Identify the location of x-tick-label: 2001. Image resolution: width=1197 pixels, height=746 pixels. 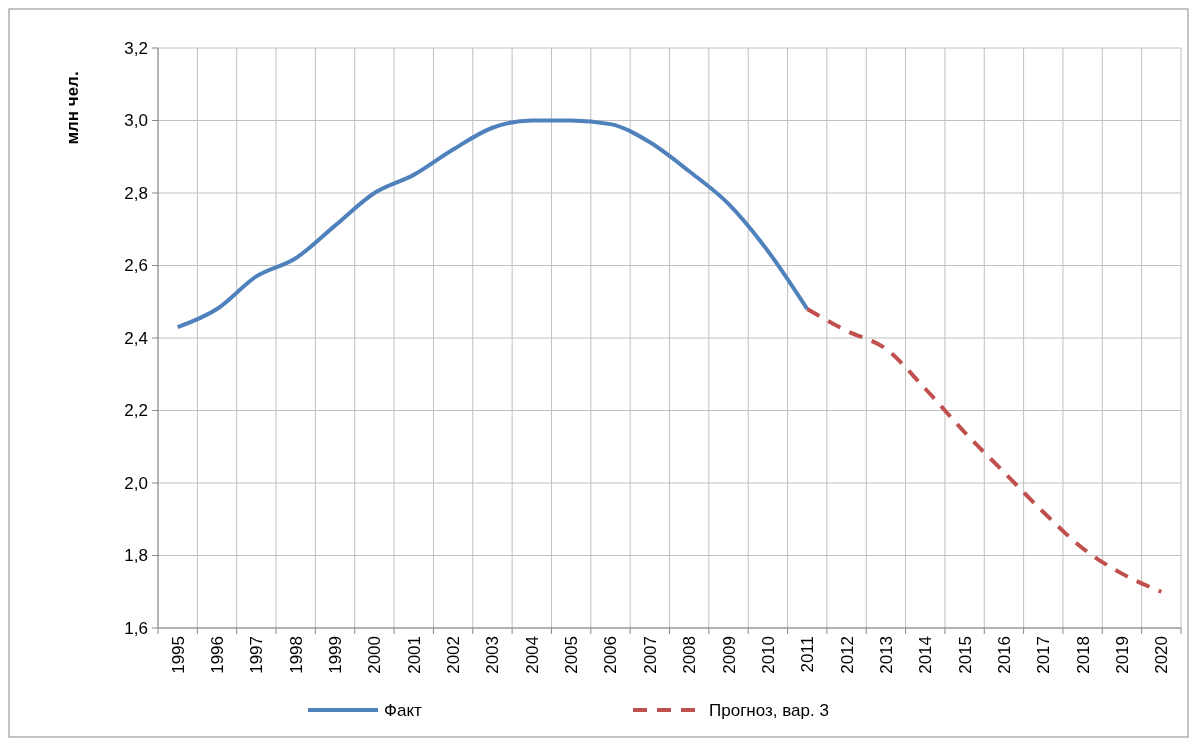
(414, 655).